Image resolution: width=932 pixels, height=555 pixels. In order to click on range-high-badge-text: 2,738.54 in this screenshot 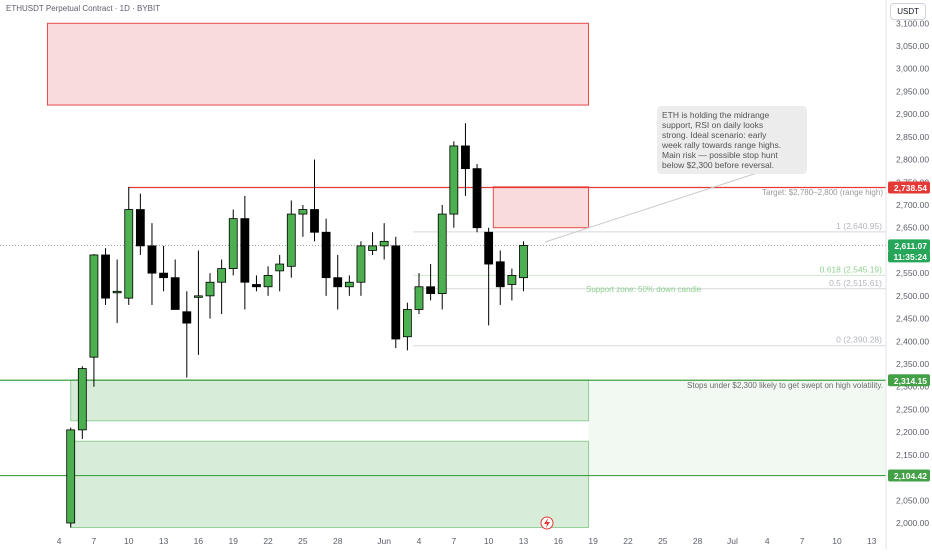, I will do `click(910, 188)`.